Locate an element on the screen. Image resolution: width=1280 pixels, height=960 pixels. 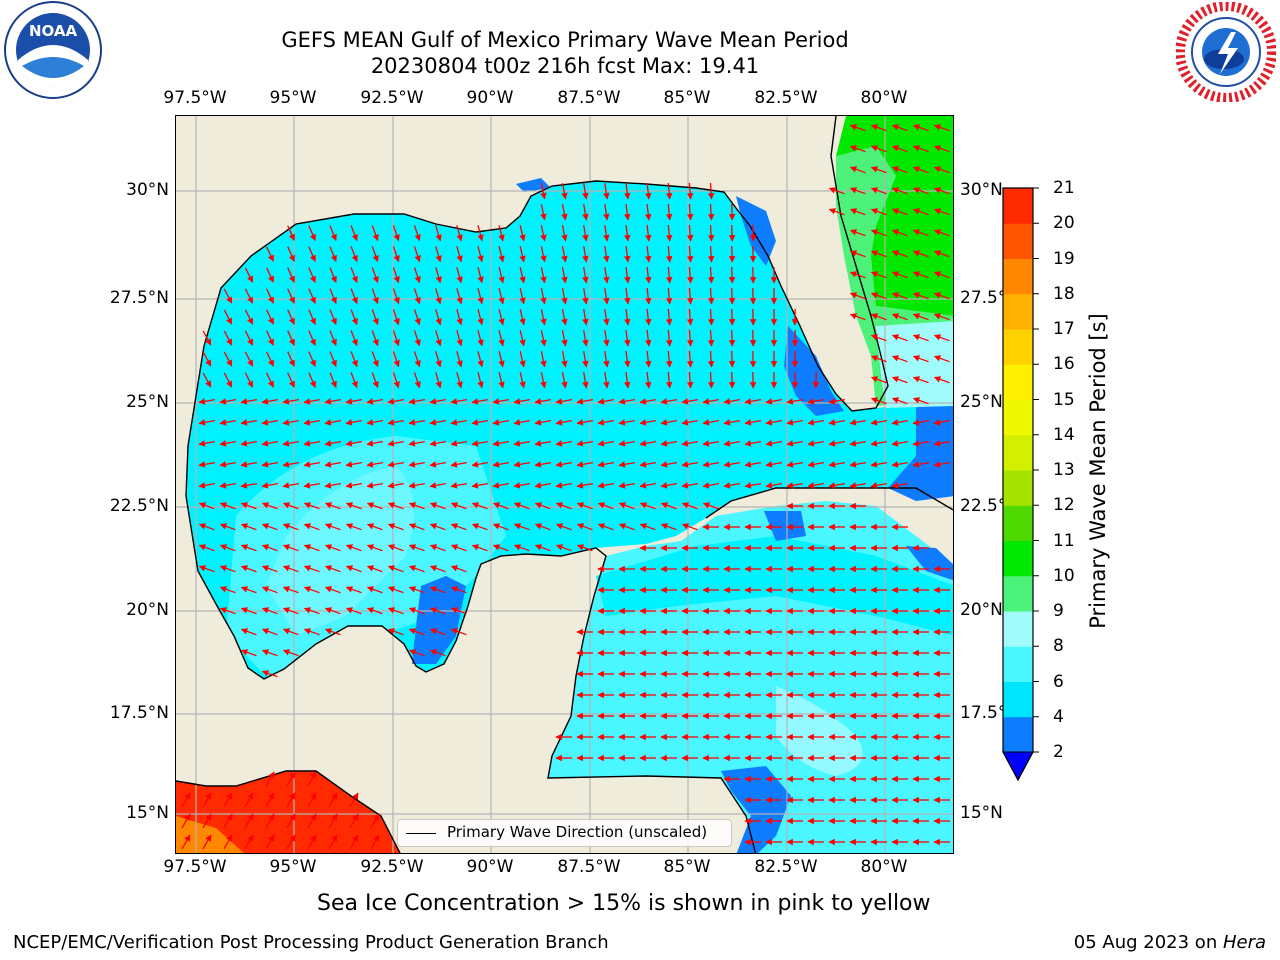
lon-tick-top: 92.5°W is located at coordinates (392, 98).